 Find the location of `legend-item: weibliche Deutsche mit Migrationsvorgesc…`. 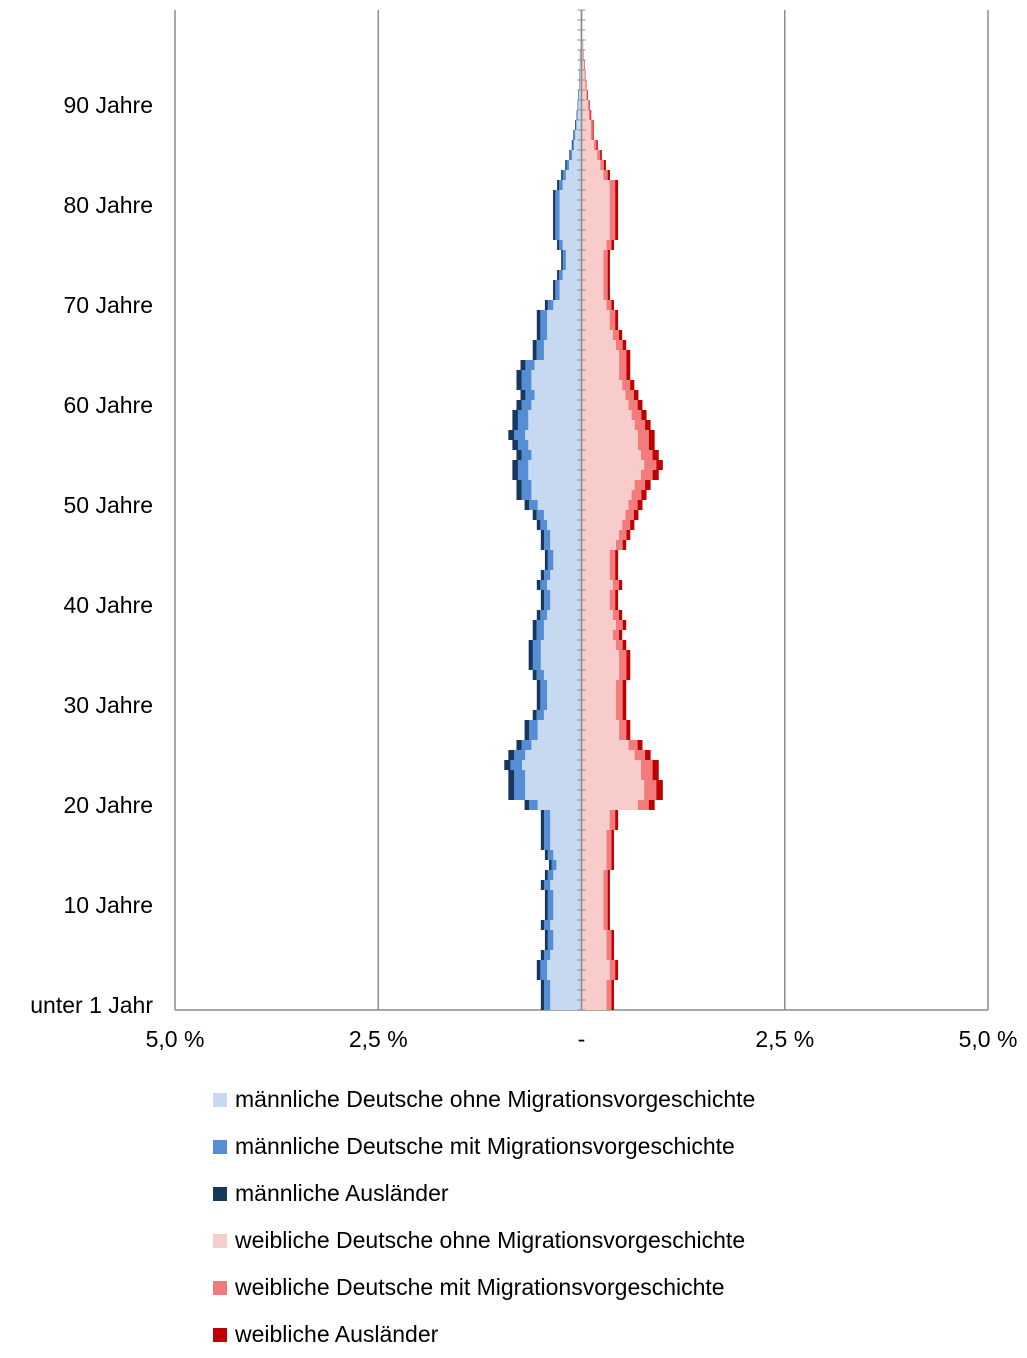

legend-item: weibliche Deutsche mit Migrationsvorgesc… is located at coordinates (484, 1287).